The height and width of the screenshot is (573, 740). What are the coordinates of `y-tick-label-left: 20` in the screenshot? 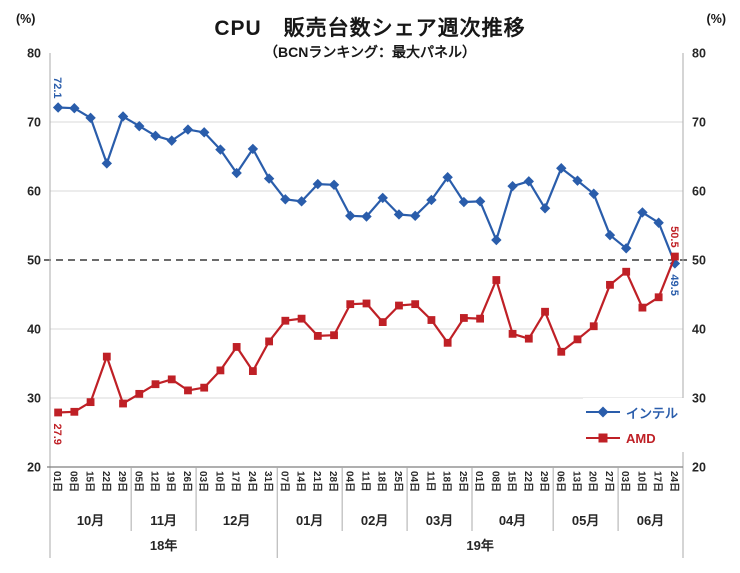 It's located at (34, 468).